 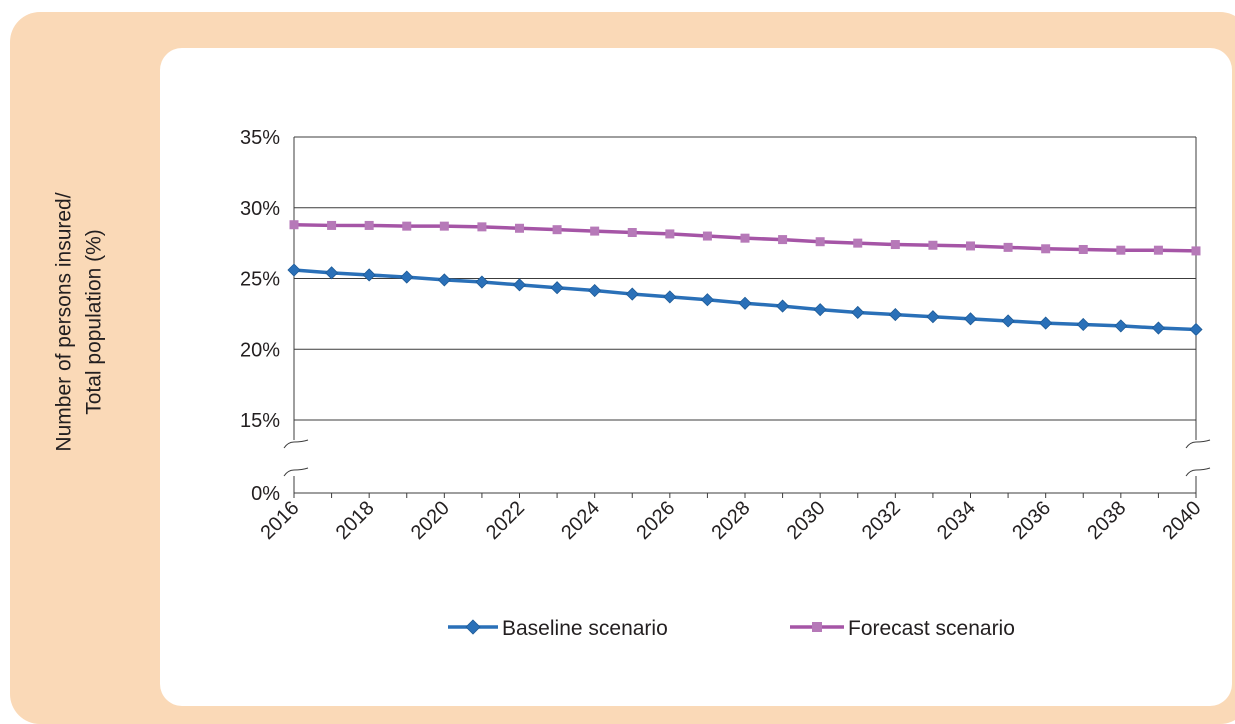 I want to click on x-tick-label: 2034, so click(x=956, y=520).